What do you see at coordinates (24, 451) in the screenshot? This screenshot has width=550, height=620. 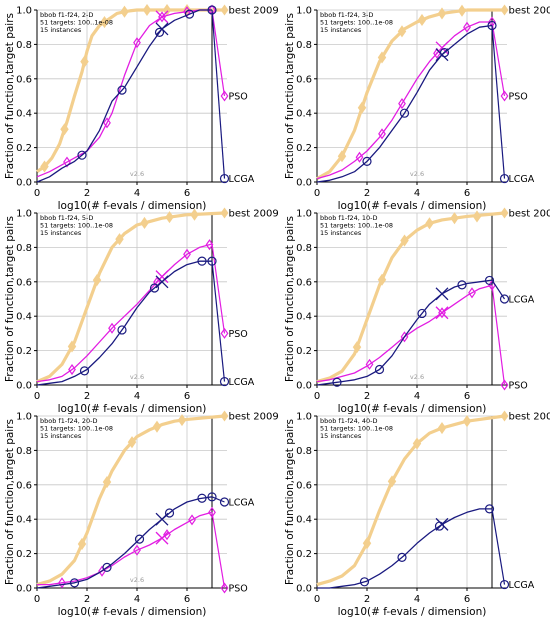 I see `y-tick-label: 0.8` at bounding box center [24, 451].